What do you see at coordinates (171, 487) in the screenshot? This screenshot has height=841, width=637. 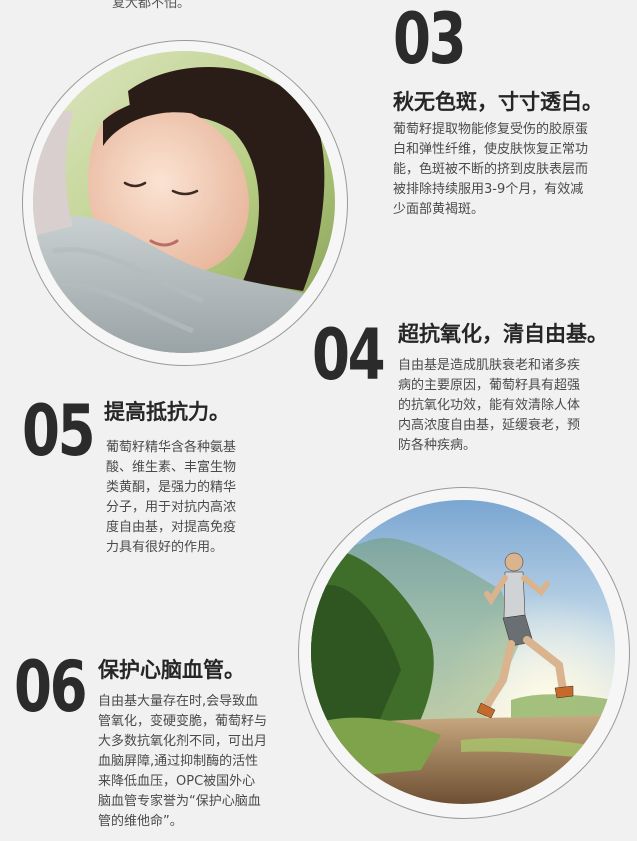 I see `section-05-line: 类黄酮，是强力的精华` at bounding box center [171, 487].